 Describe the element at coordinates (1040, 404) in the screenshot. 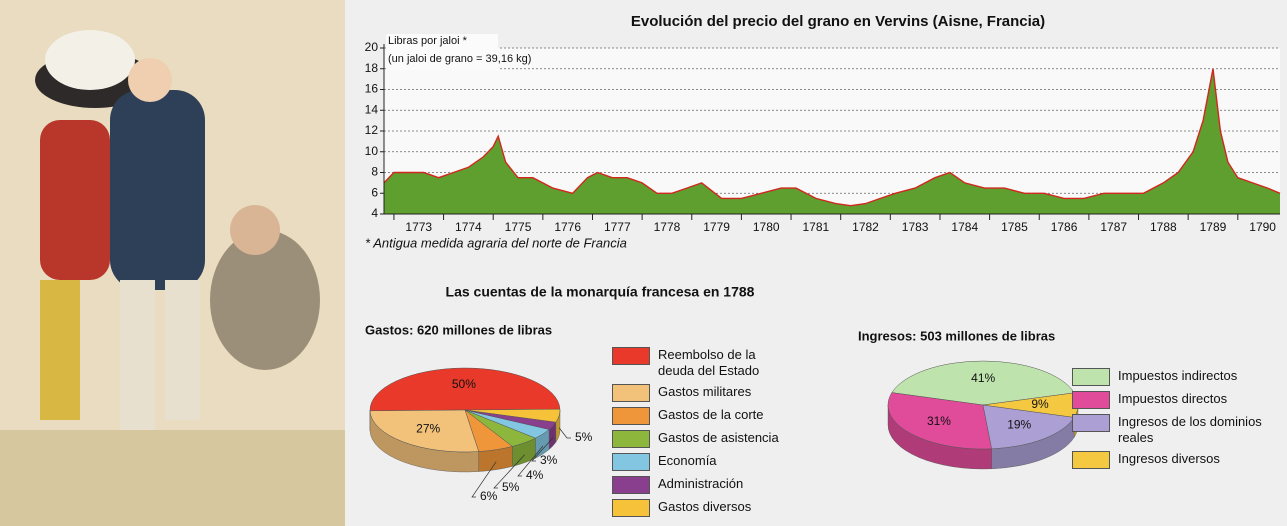

I see `value-label: 9%` at that location.